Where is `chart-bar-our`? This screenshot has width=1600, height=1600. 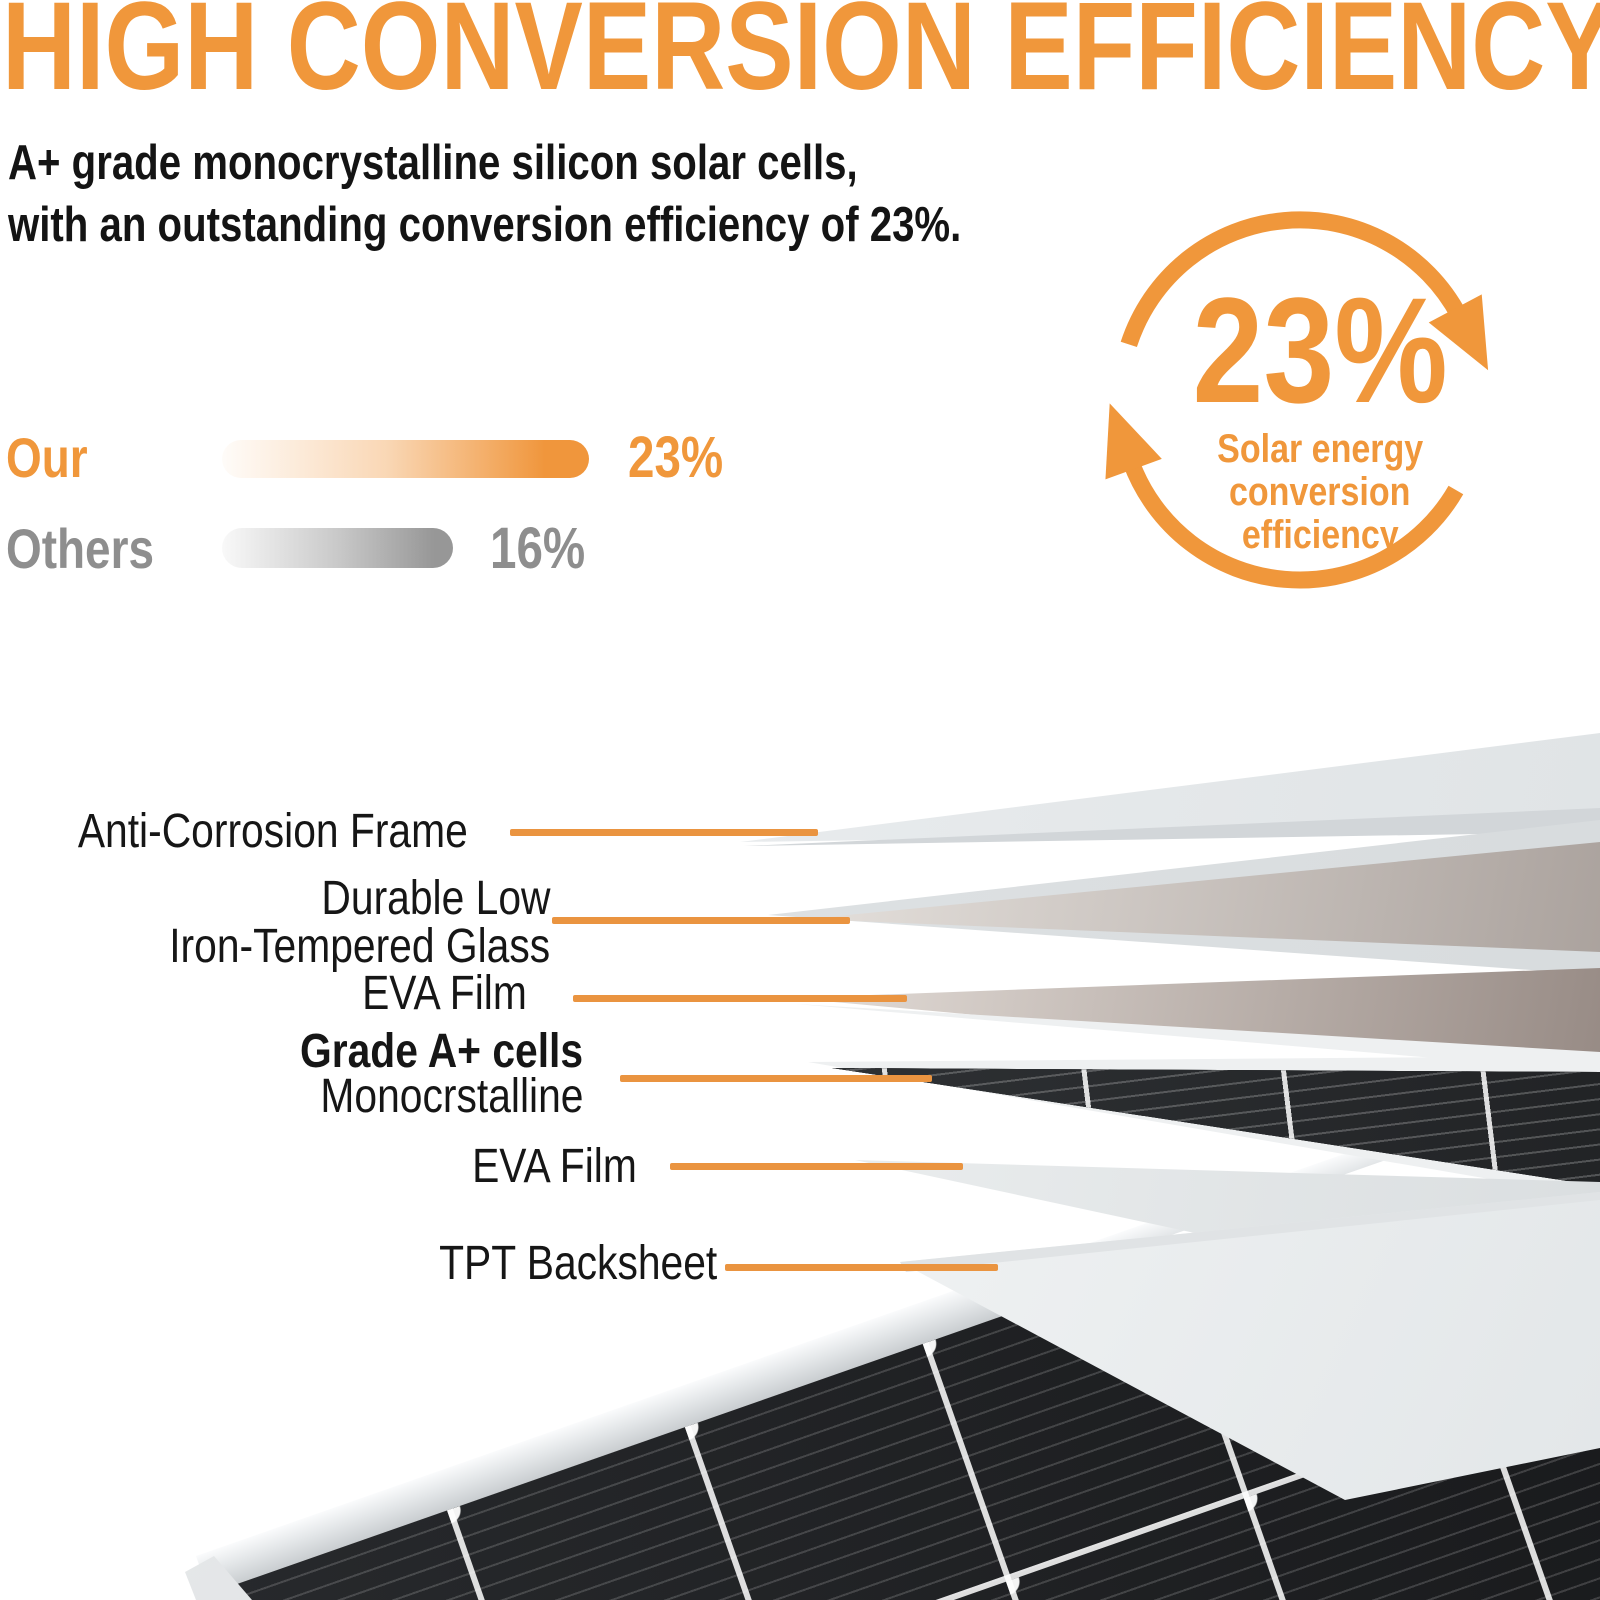 chart-bar-our is located at coordinates (405, 459).